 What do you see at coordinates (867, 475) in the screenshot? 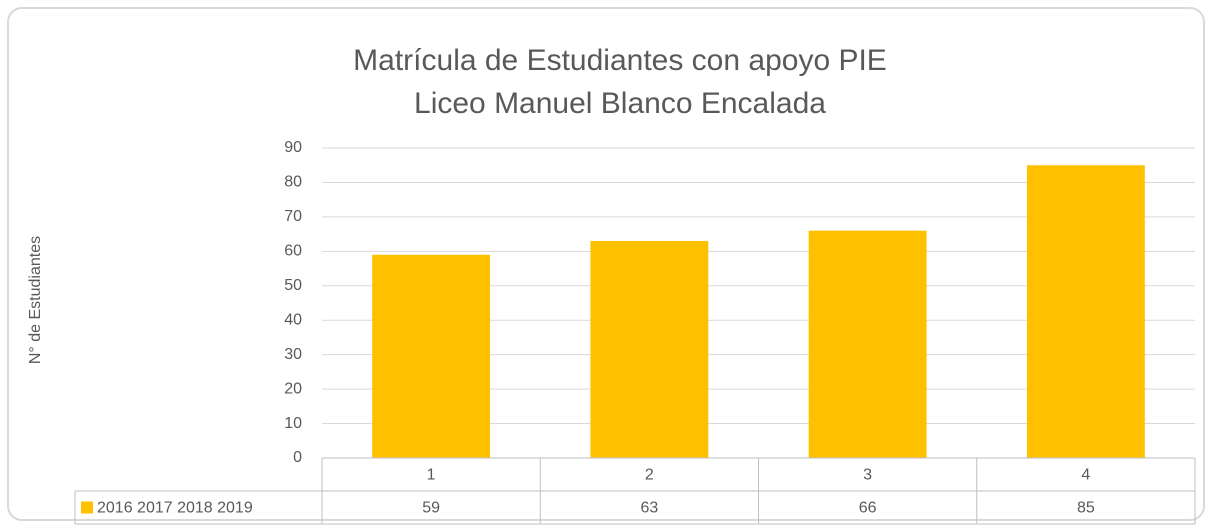
I see `x-tick-label: 3` at bounding box center [867, 475].